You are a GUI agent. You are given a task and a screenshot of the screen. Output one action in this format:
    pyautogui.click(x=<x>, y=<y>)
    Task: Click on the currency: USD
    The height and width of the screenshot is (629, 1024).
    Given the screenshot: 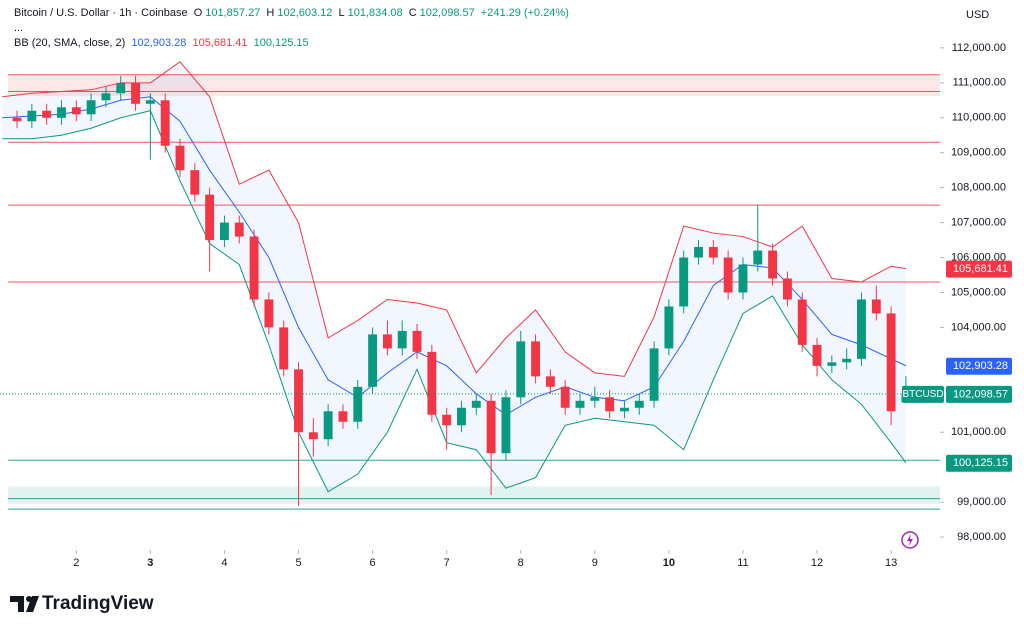 What is the action you would take?
    pyautogui.click(x=977, y=15)
    